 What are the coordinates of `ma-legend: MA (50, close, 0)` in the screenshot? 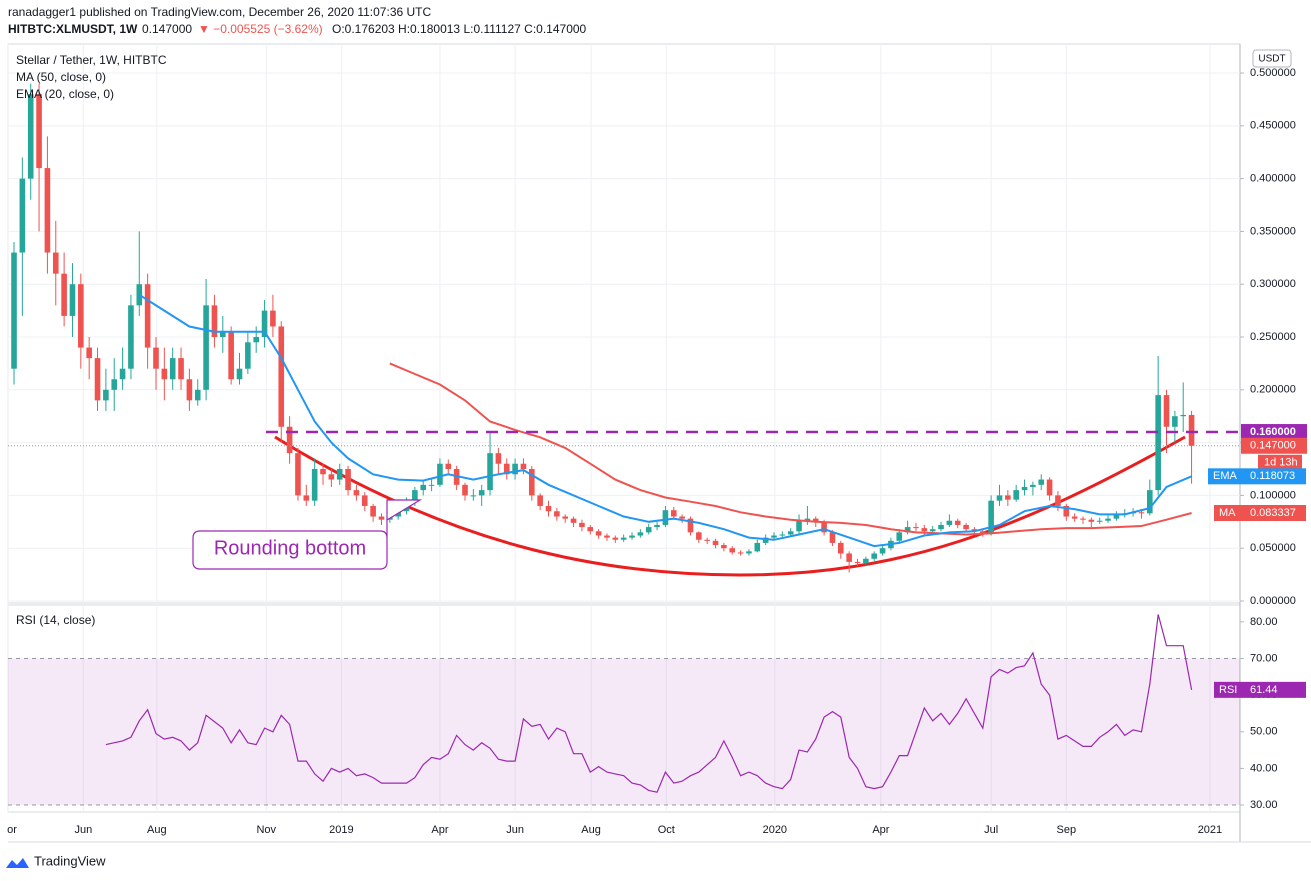 It's located at (61, 77).